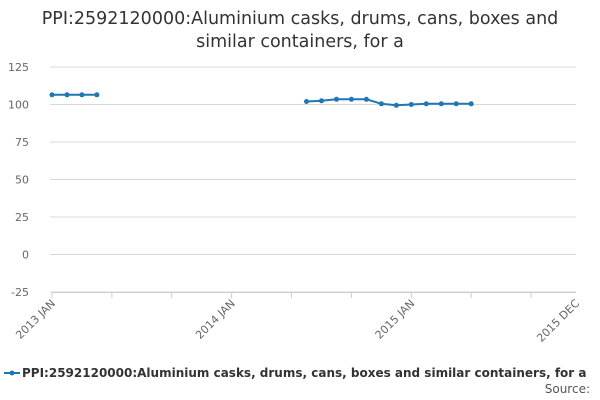  I want to click on y-tick-label: 25, so click(22, 217).